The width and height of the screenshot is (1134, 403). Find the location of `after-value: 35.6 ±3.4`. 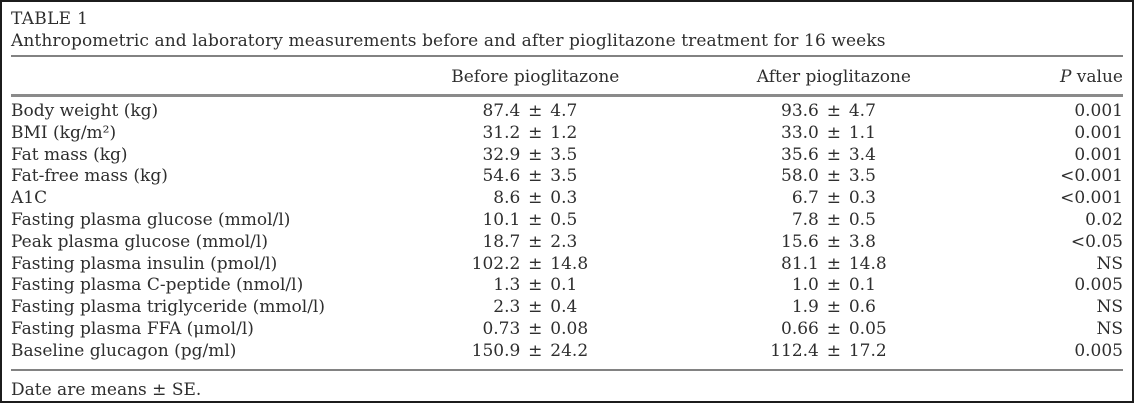

after-value: 35.6 ±3.4 is located at coordinates (833, 156).